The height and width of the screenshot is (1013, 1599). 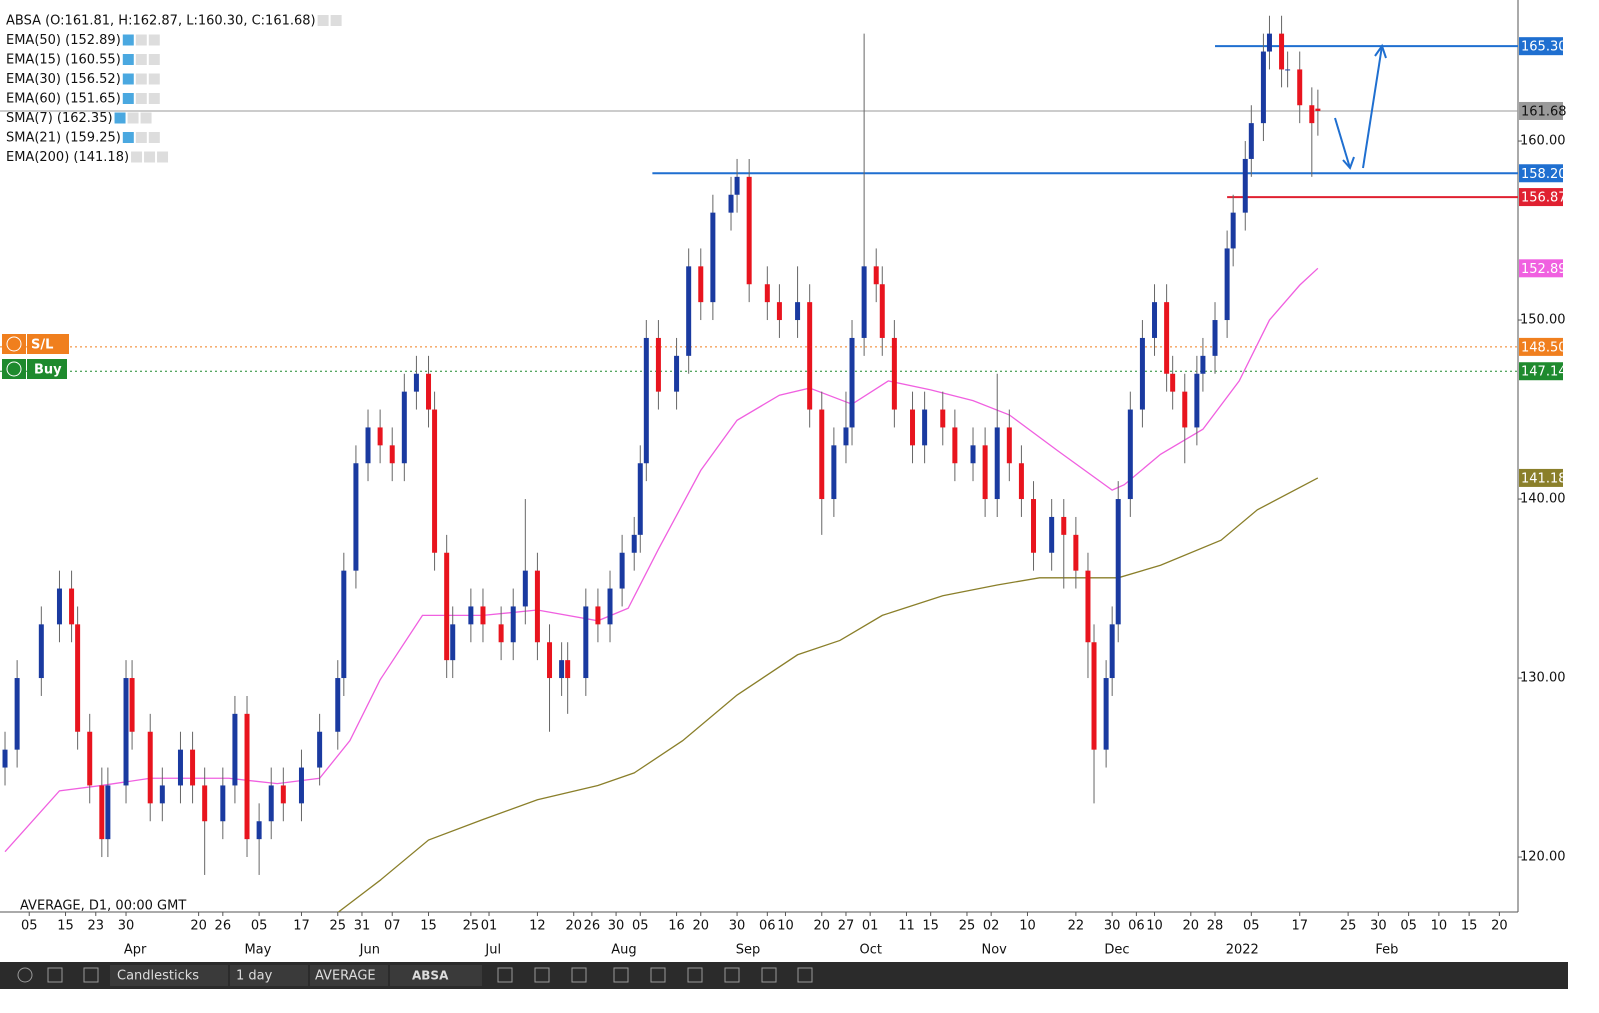 I want to click on legend-entry: SMA(21) (159.25), so click(x=63, y=138).